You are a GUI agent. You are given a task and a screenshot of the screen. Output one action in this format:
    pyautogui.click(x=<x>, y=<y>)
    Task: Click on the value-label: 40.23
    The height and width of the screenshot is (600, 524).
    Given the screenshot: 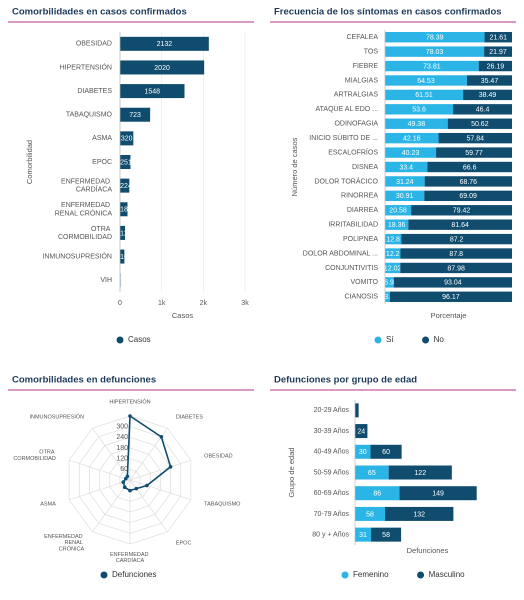 What is the action you would take?
    pyautogui.click(x=411, y=153)
    